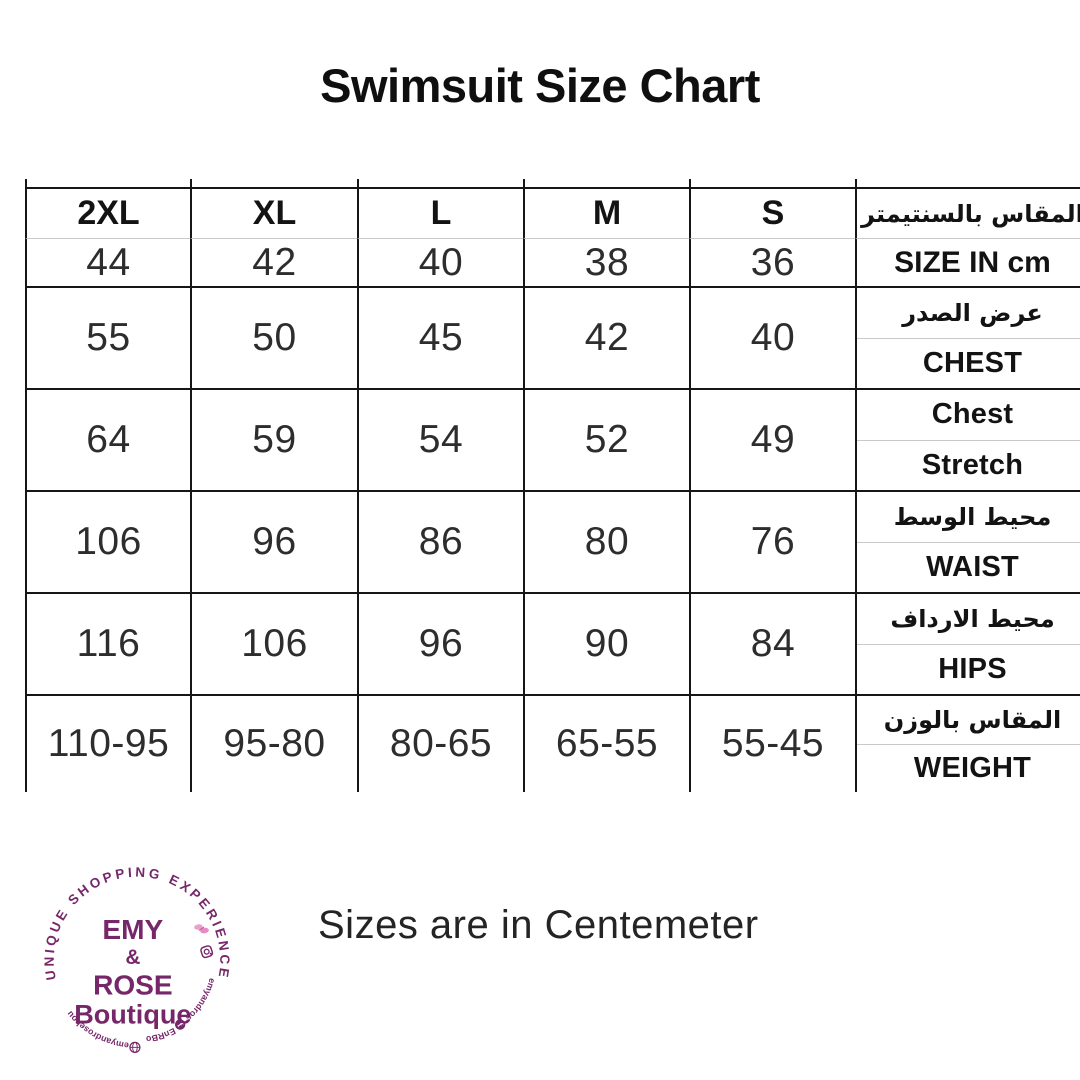 Image resolution: width=1080 pixels, height=1080 pixels. What do you see at coordinates (772, 339) in the screenshot?
I see `chest-value-cell: 40` at bounding box center [772, 339].